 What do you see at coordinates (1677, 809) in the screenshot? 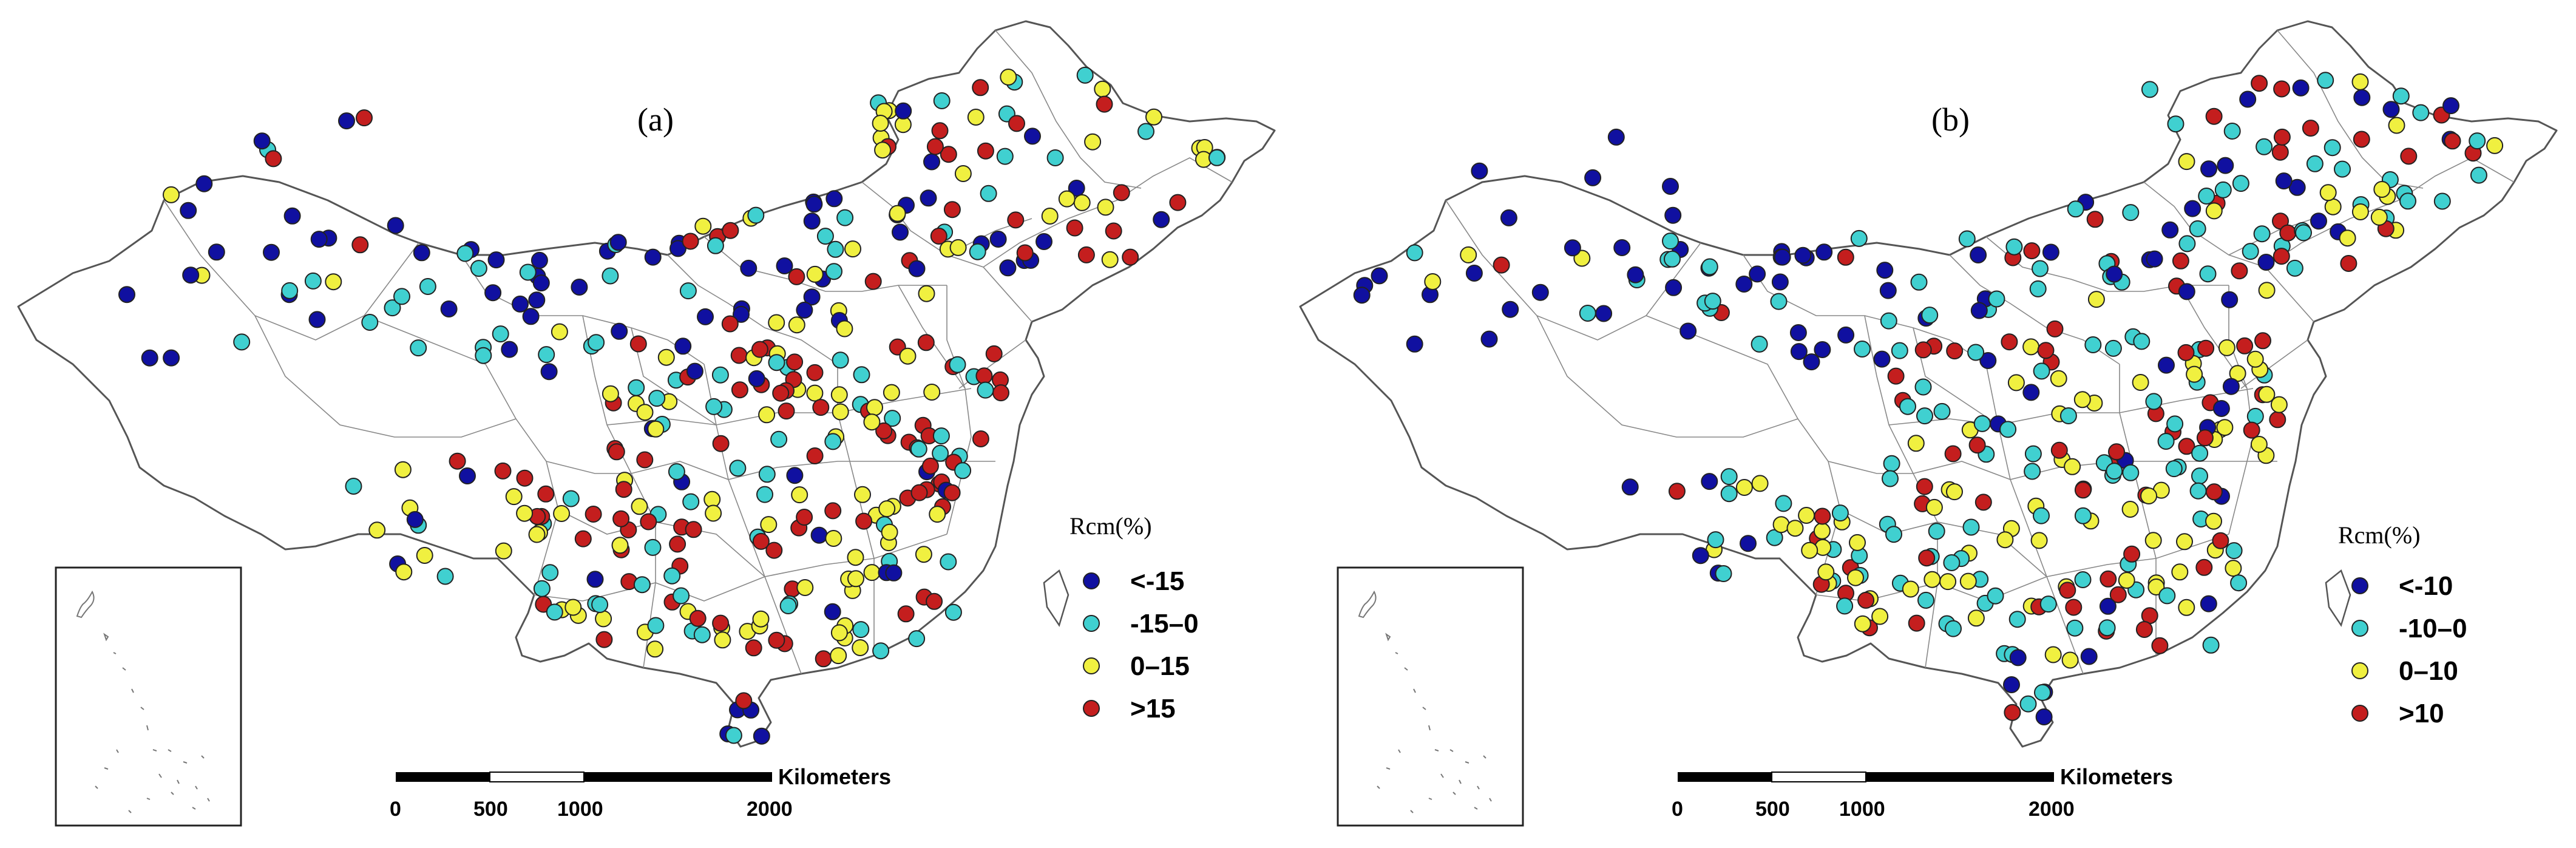
I see `scale-tick: 0` at bounding box center [1677, 809].